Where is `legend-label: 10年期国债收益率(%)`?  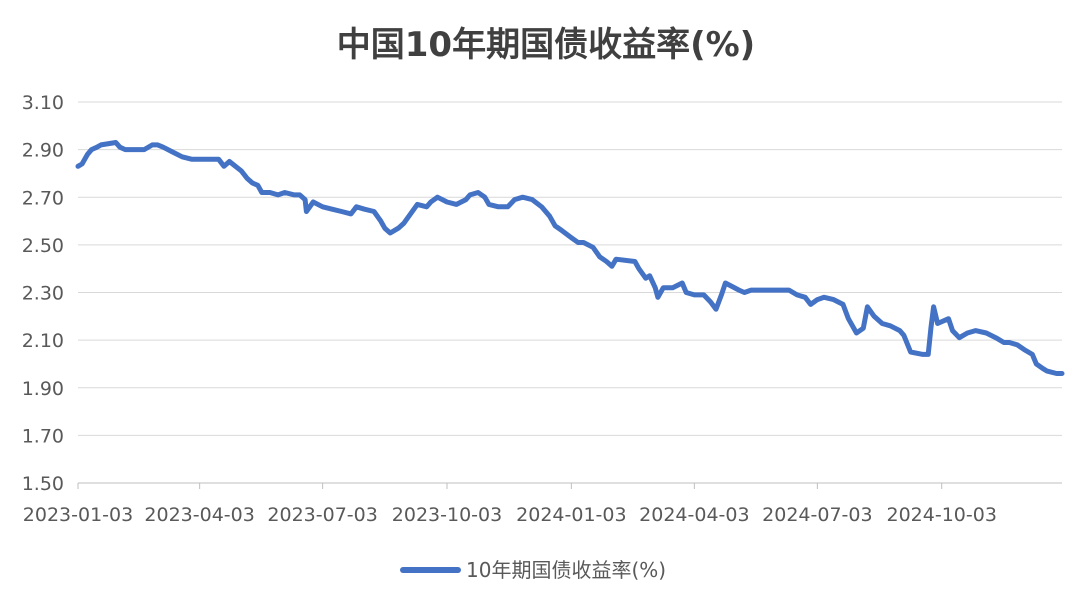
legend-label: 10年期国债收益率(%) is located at coordinates (566, 570).